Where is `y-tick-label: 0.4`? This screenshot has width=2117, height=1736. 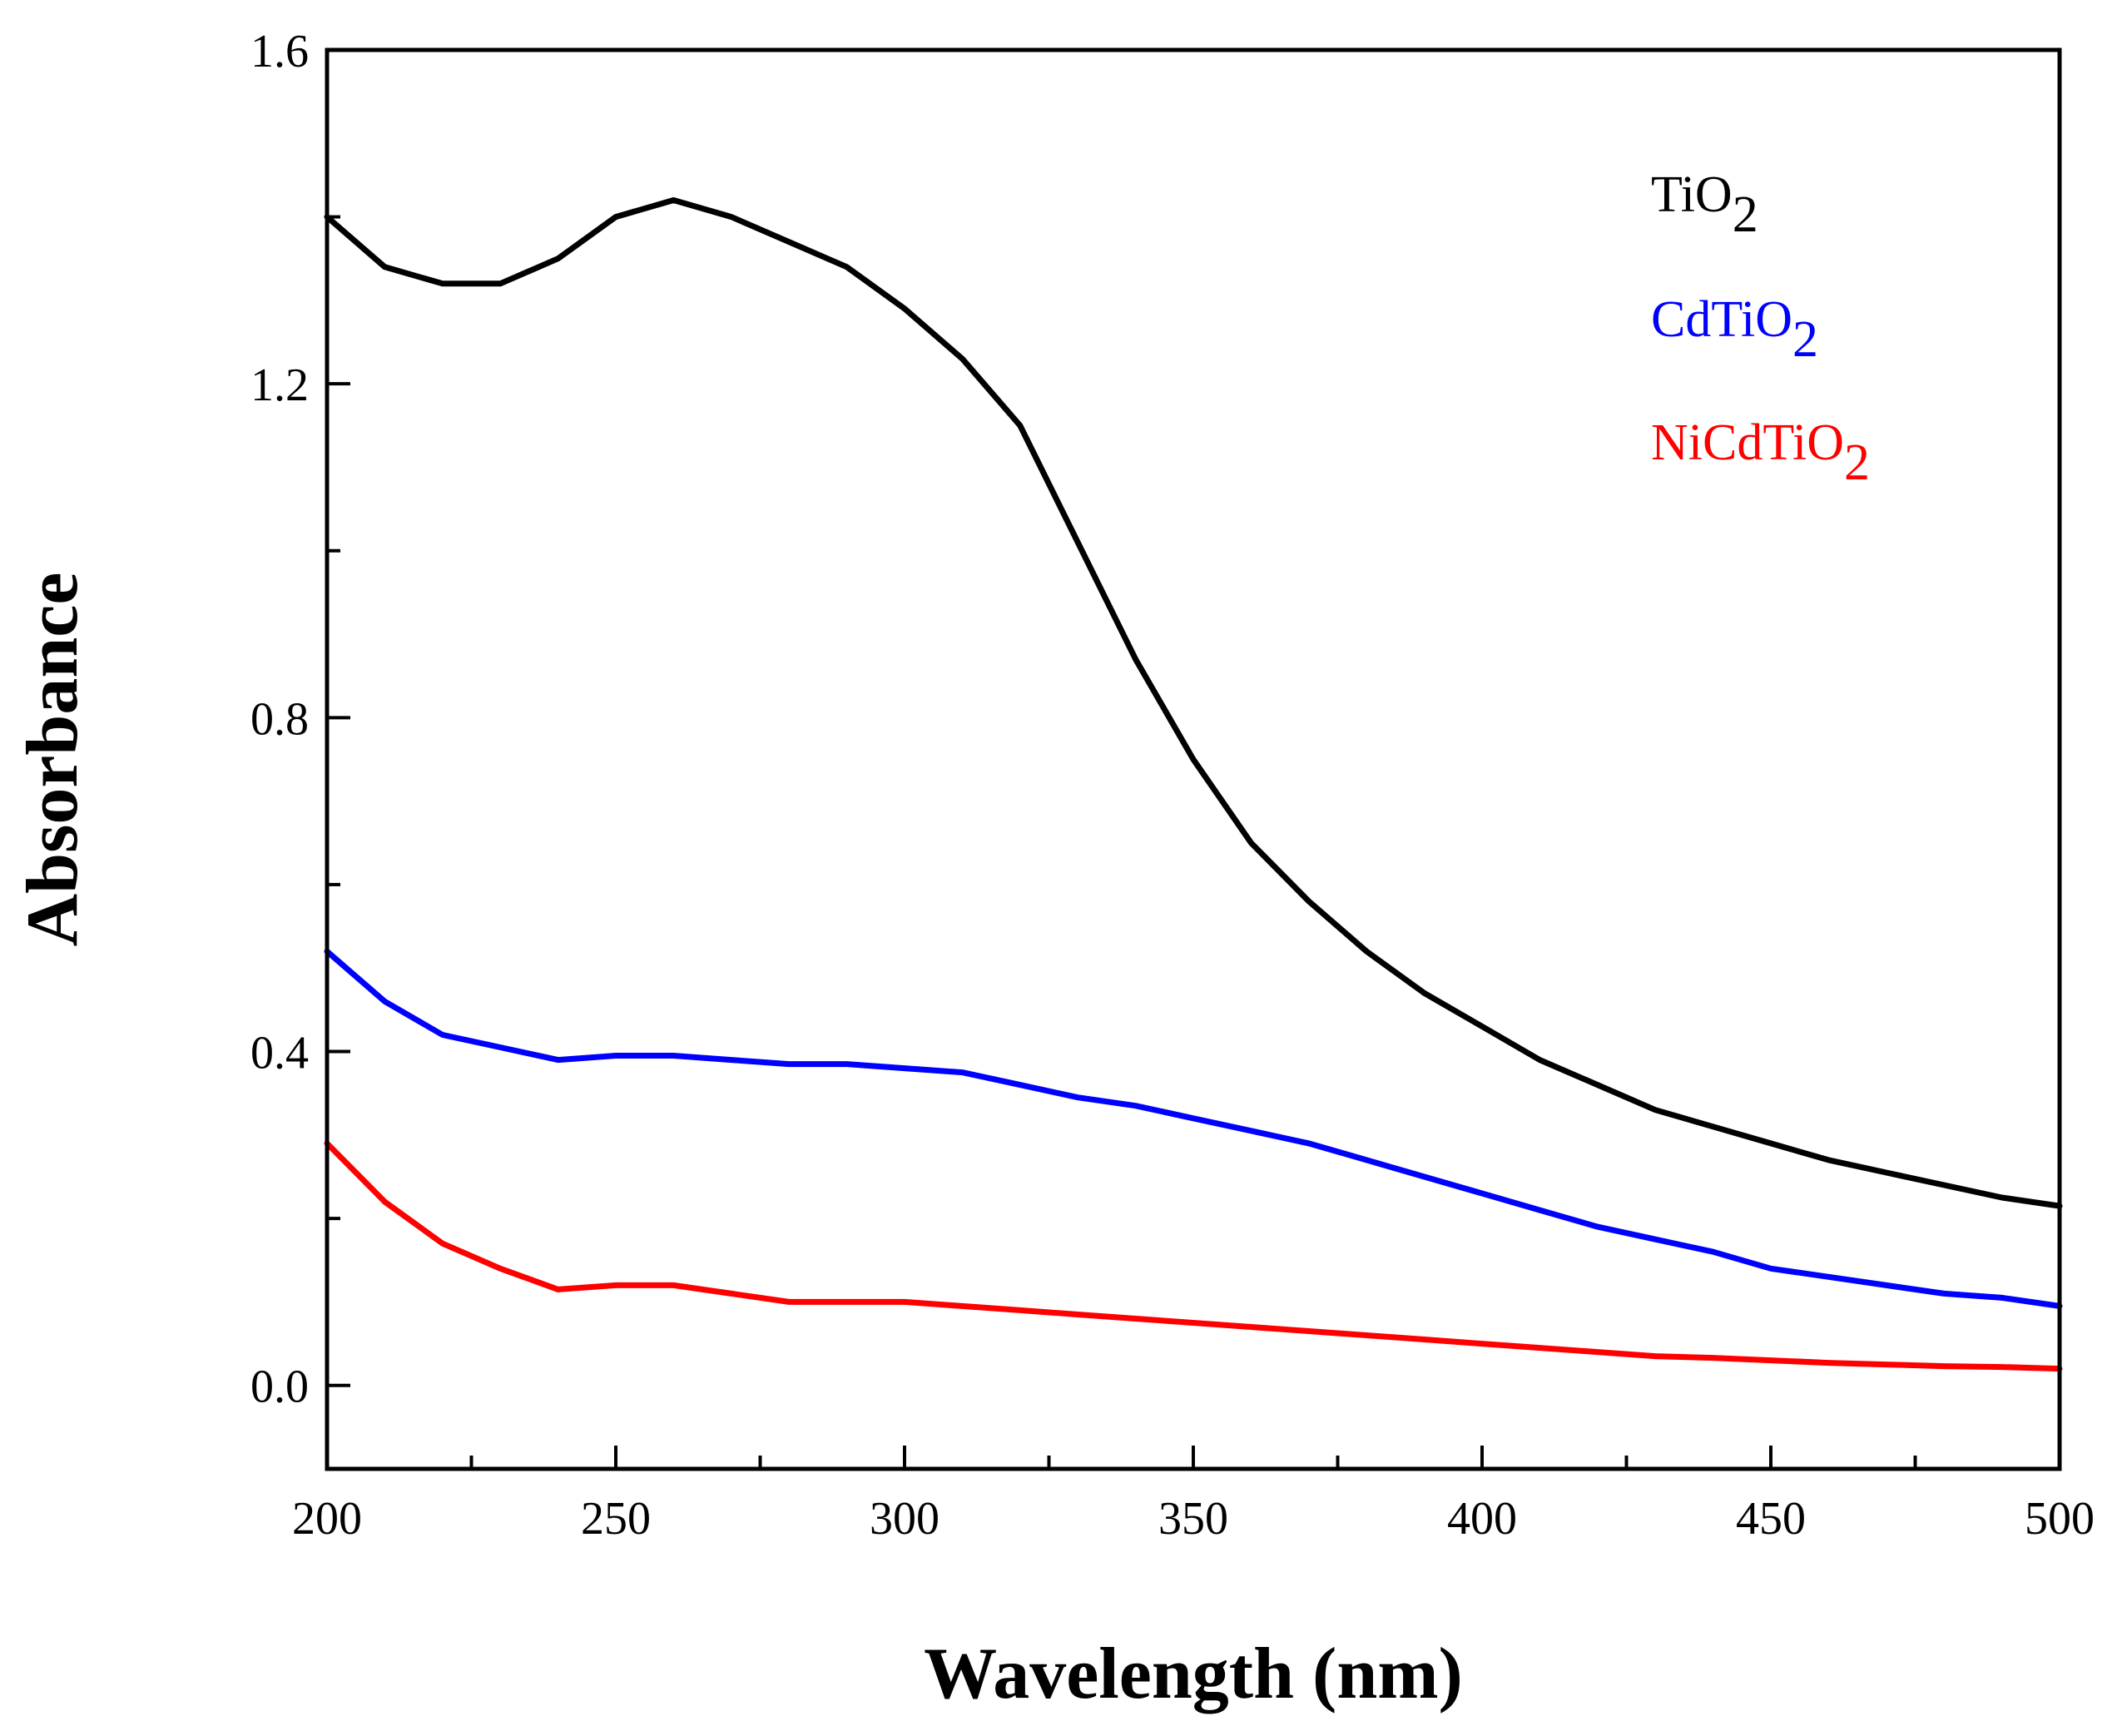
y-tick-label: 0.4 is located at coordinates (279, 1053).